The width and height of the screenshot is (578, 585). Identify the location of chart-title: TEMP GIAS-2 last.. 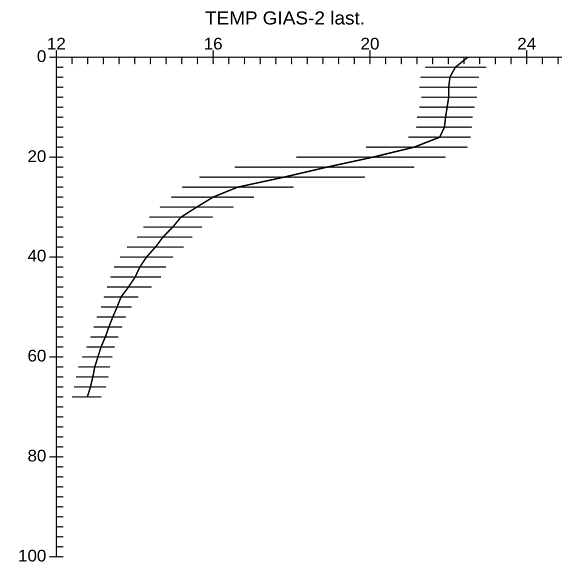
(285, 19).